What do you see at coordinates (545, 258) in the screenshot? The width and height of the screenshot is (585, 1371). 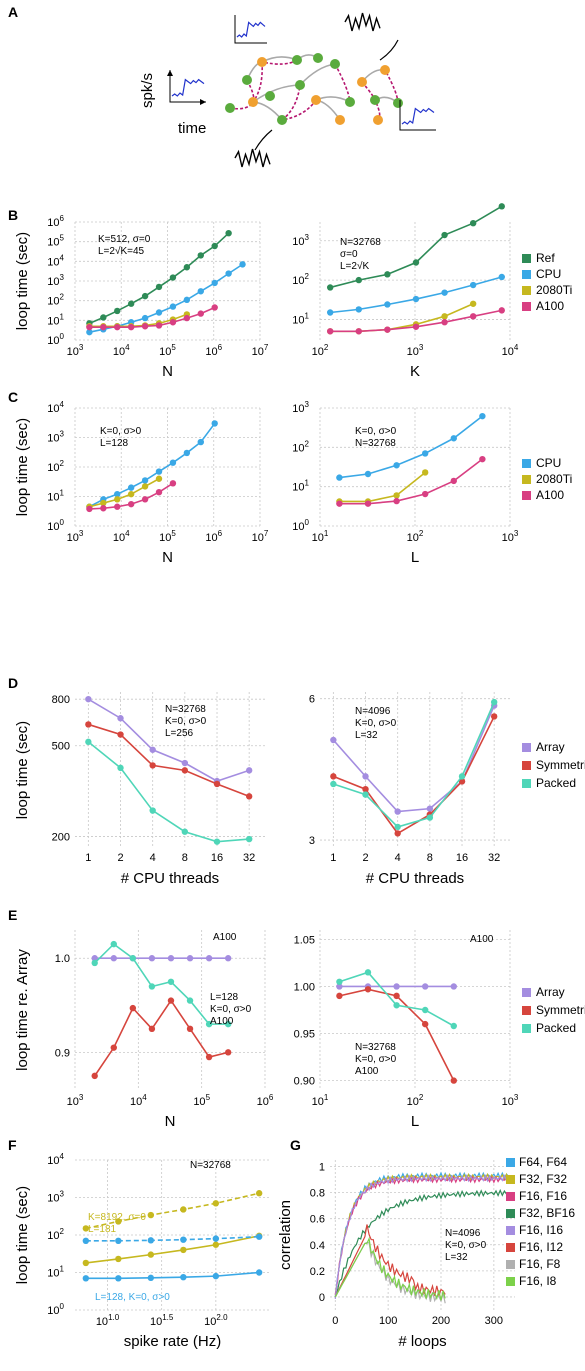 I see `legend-label: Ref` at bounding box center [545, 258].